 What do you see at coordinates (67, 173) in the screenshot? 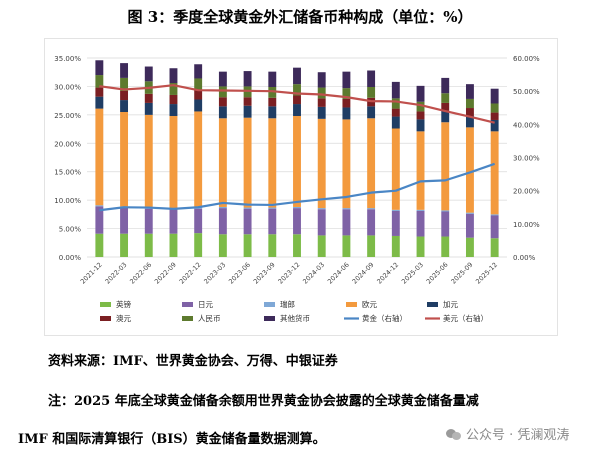
I see `left-axis-tick-label: 15.00%` at bounding box center [67, 173].